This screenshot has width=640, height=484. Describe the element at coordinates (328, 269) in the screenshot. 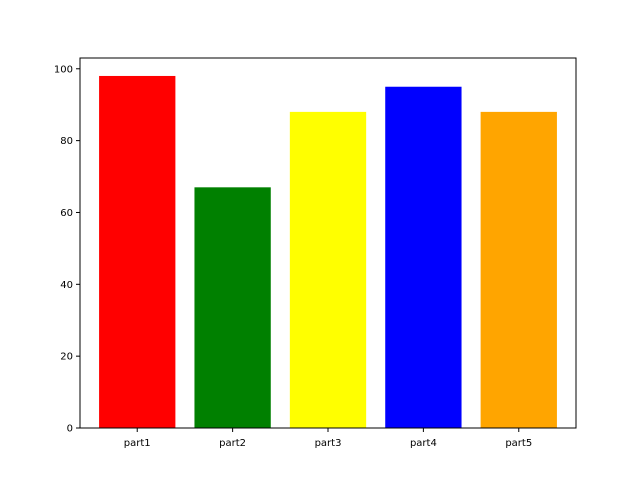

I see `bar-part3` at that location.